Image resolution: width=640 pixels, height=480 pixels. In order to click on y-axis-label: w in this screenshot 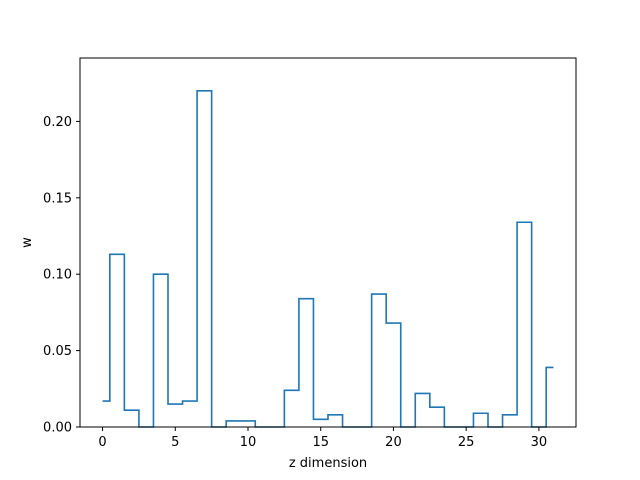, I will do `click(27, 242)`.